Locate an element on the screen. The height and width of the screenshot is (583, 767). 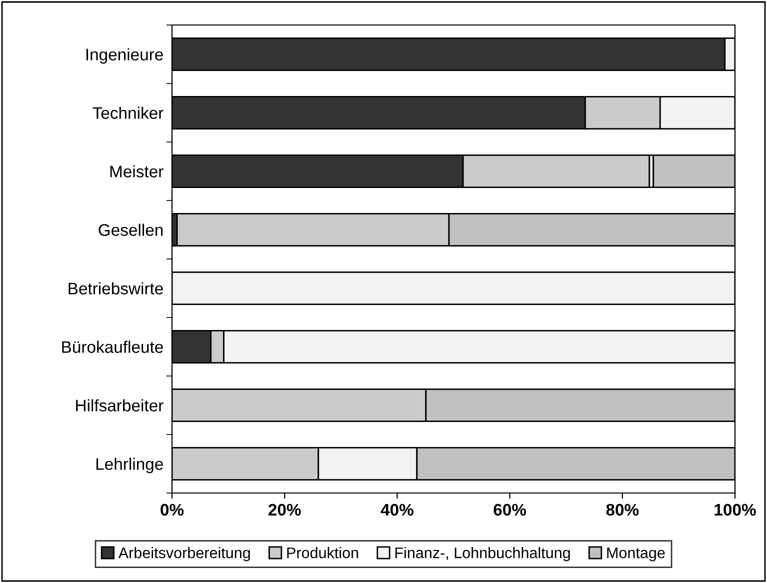
y-tick-label: Bürokaufleute is located at coordinates (112, 346).